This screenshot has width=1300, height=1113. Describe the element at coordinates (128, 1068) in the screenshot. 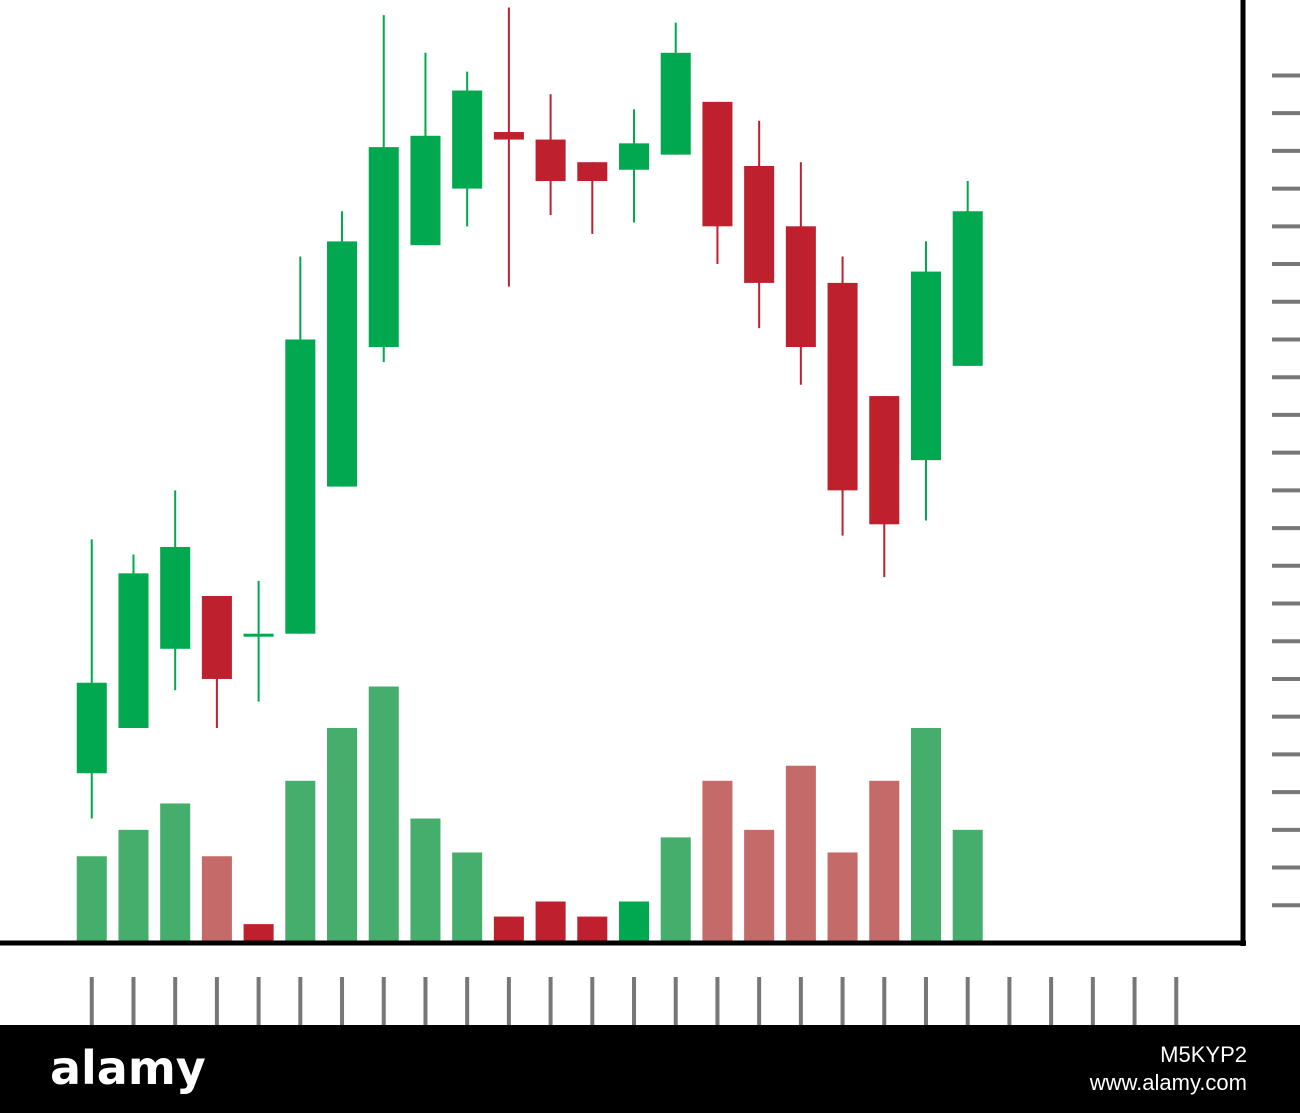

I see `brand-logo: alamy` at that location.